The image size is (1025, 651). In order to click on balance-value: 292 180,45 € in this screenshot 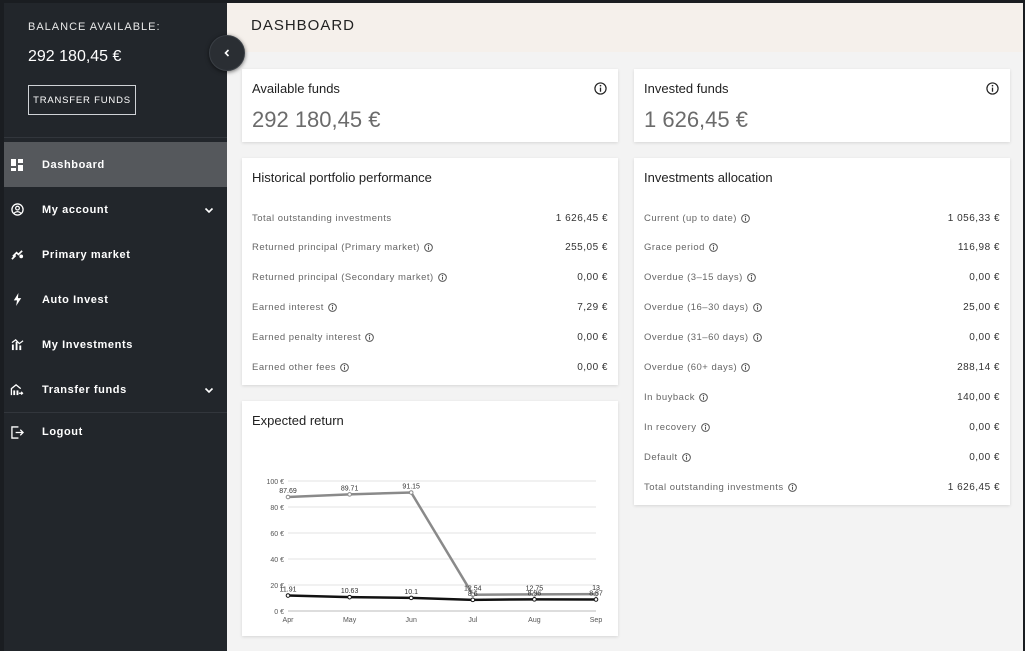, I will do `click(75, 56)`.